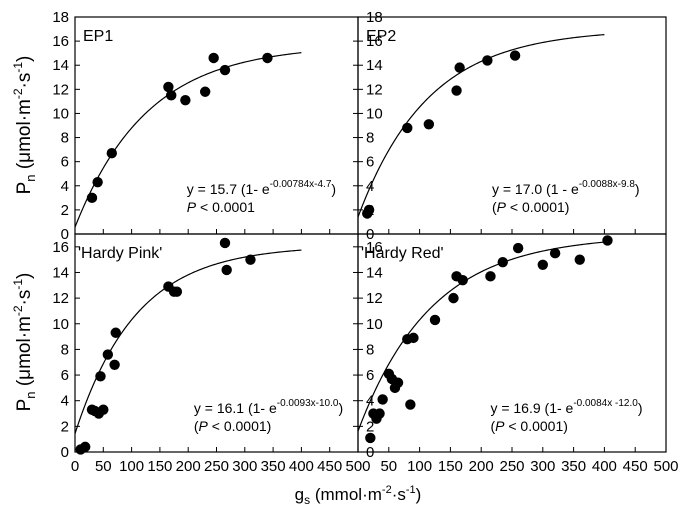  I want to click on fit-equation: y = 15.7 (1- e-0.00784x-4.7), so click(261, 188).